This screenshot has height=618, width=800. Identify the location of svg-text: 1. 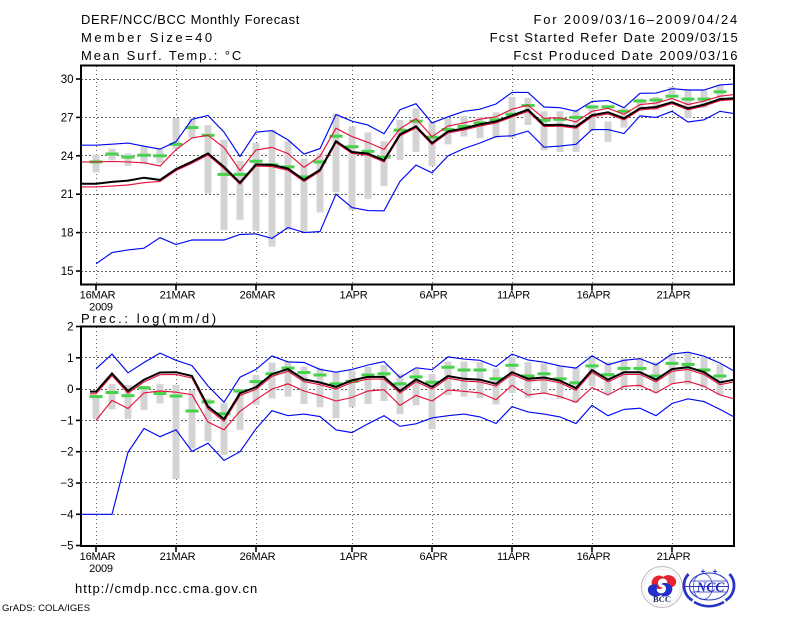
(70, 359).